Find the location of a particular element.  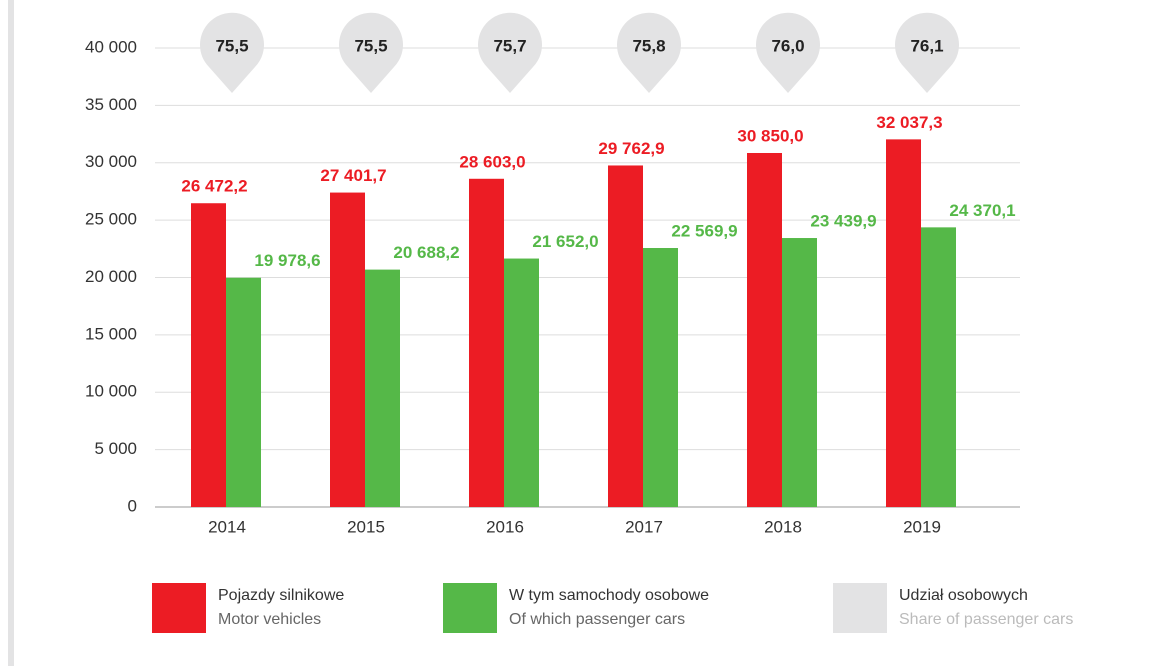

y-tick-label: 40 000 is located at coordinates (111, 46).